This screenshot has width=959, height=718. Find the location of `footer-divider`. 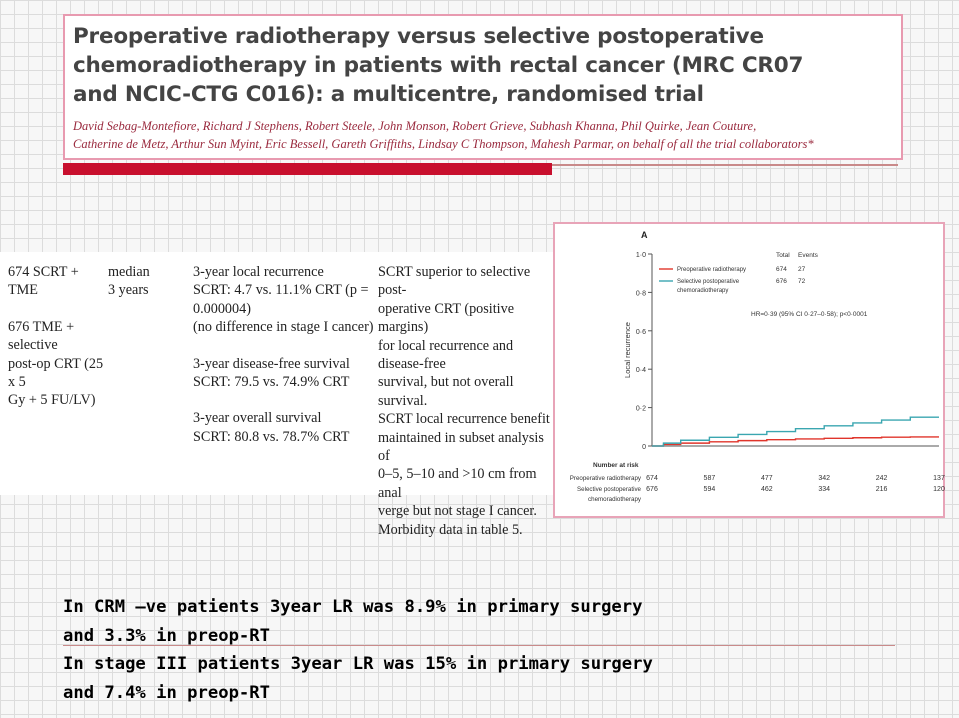

footer-divider is located at coordinates (479, 645).